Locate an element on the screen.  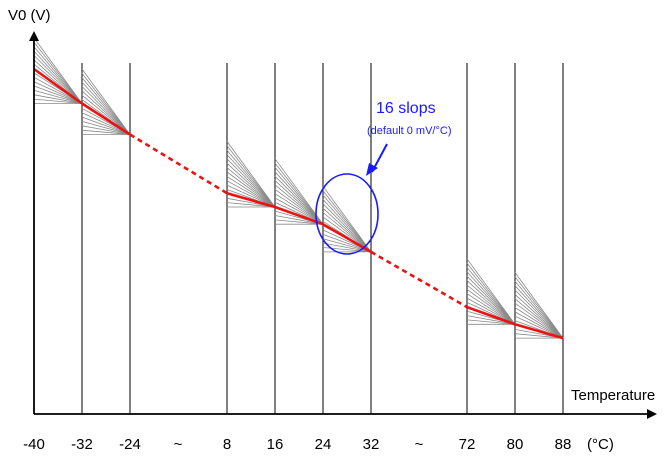
x-tick-label: -32 is located at coordinates (82, 444).